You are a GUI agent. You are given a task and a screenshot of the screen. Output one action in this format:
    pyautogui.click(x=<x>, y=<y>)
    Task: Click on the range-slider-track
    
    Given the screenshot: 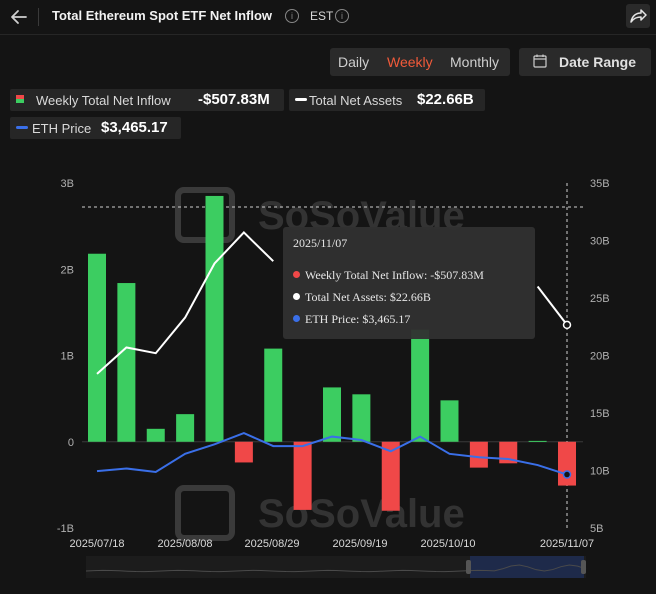 What is the action you would take?
    pyautogui.click(x=336, y=567)
    